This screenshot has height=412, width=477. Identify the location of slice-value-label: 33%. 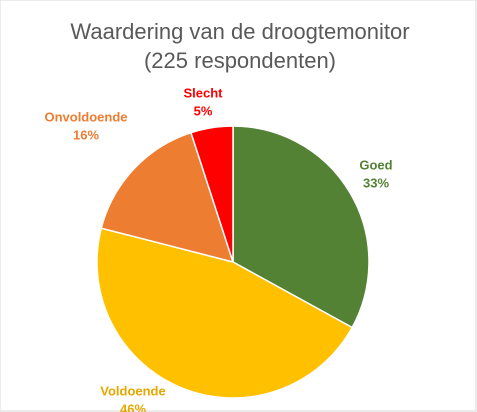
(376, 182).